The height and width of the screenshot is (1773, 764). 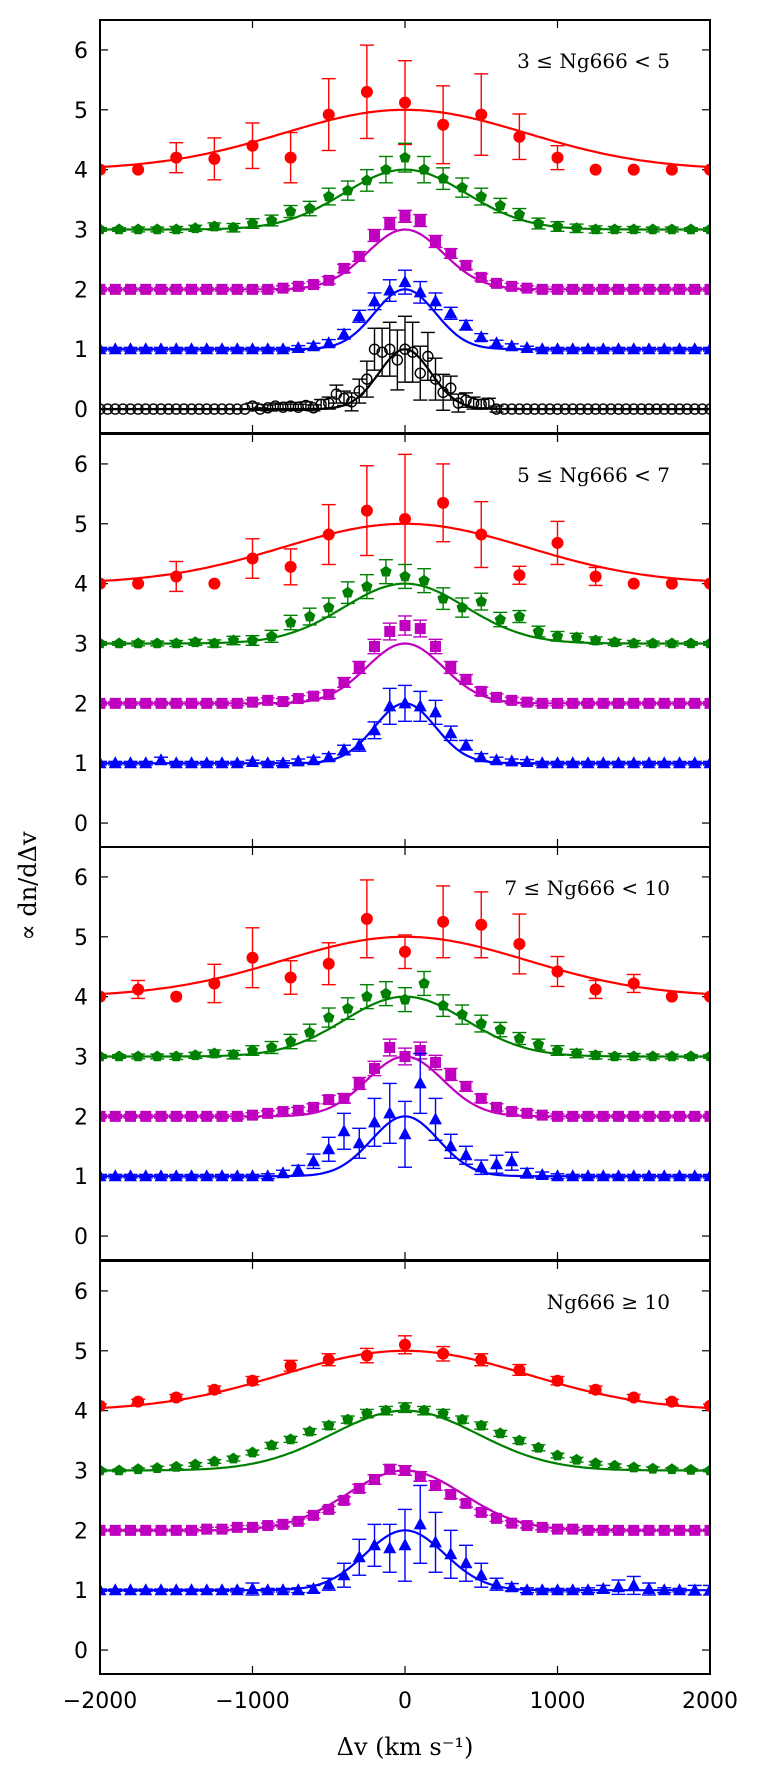 What do you see at coordinates (587, 888) in the screenshot?
I see `panel-annotation: 7 ≤ Ng666 < 10` at bounding box center [587, 888].